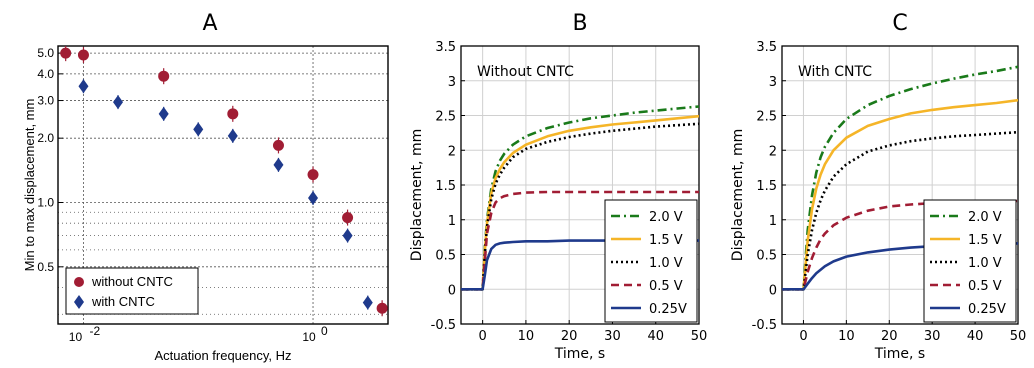  Describe the element at coordinates (45, 53) in the screenshot. I see `y-tick-label: 5.0` at that location.